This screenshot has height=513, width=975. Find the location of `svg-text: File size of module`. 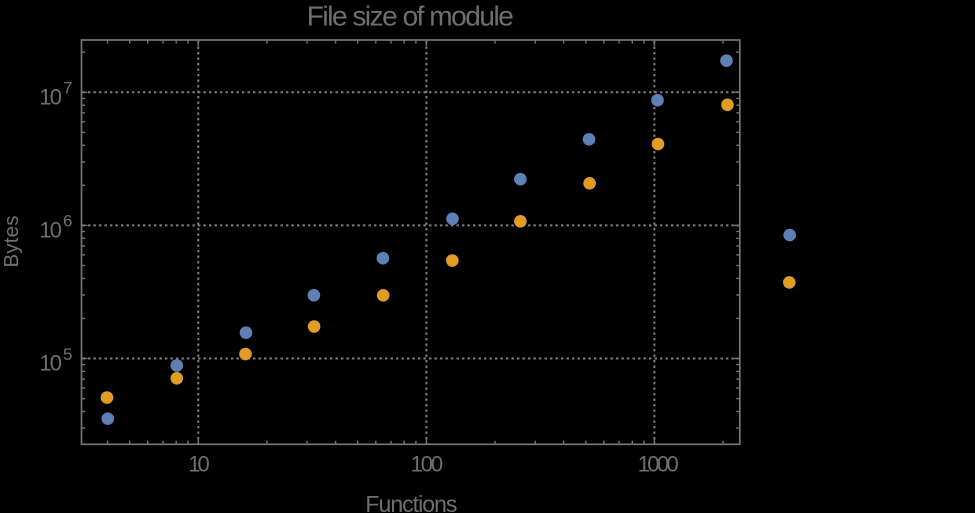

svg-text: File size of module is located at coordinates (410, 15).